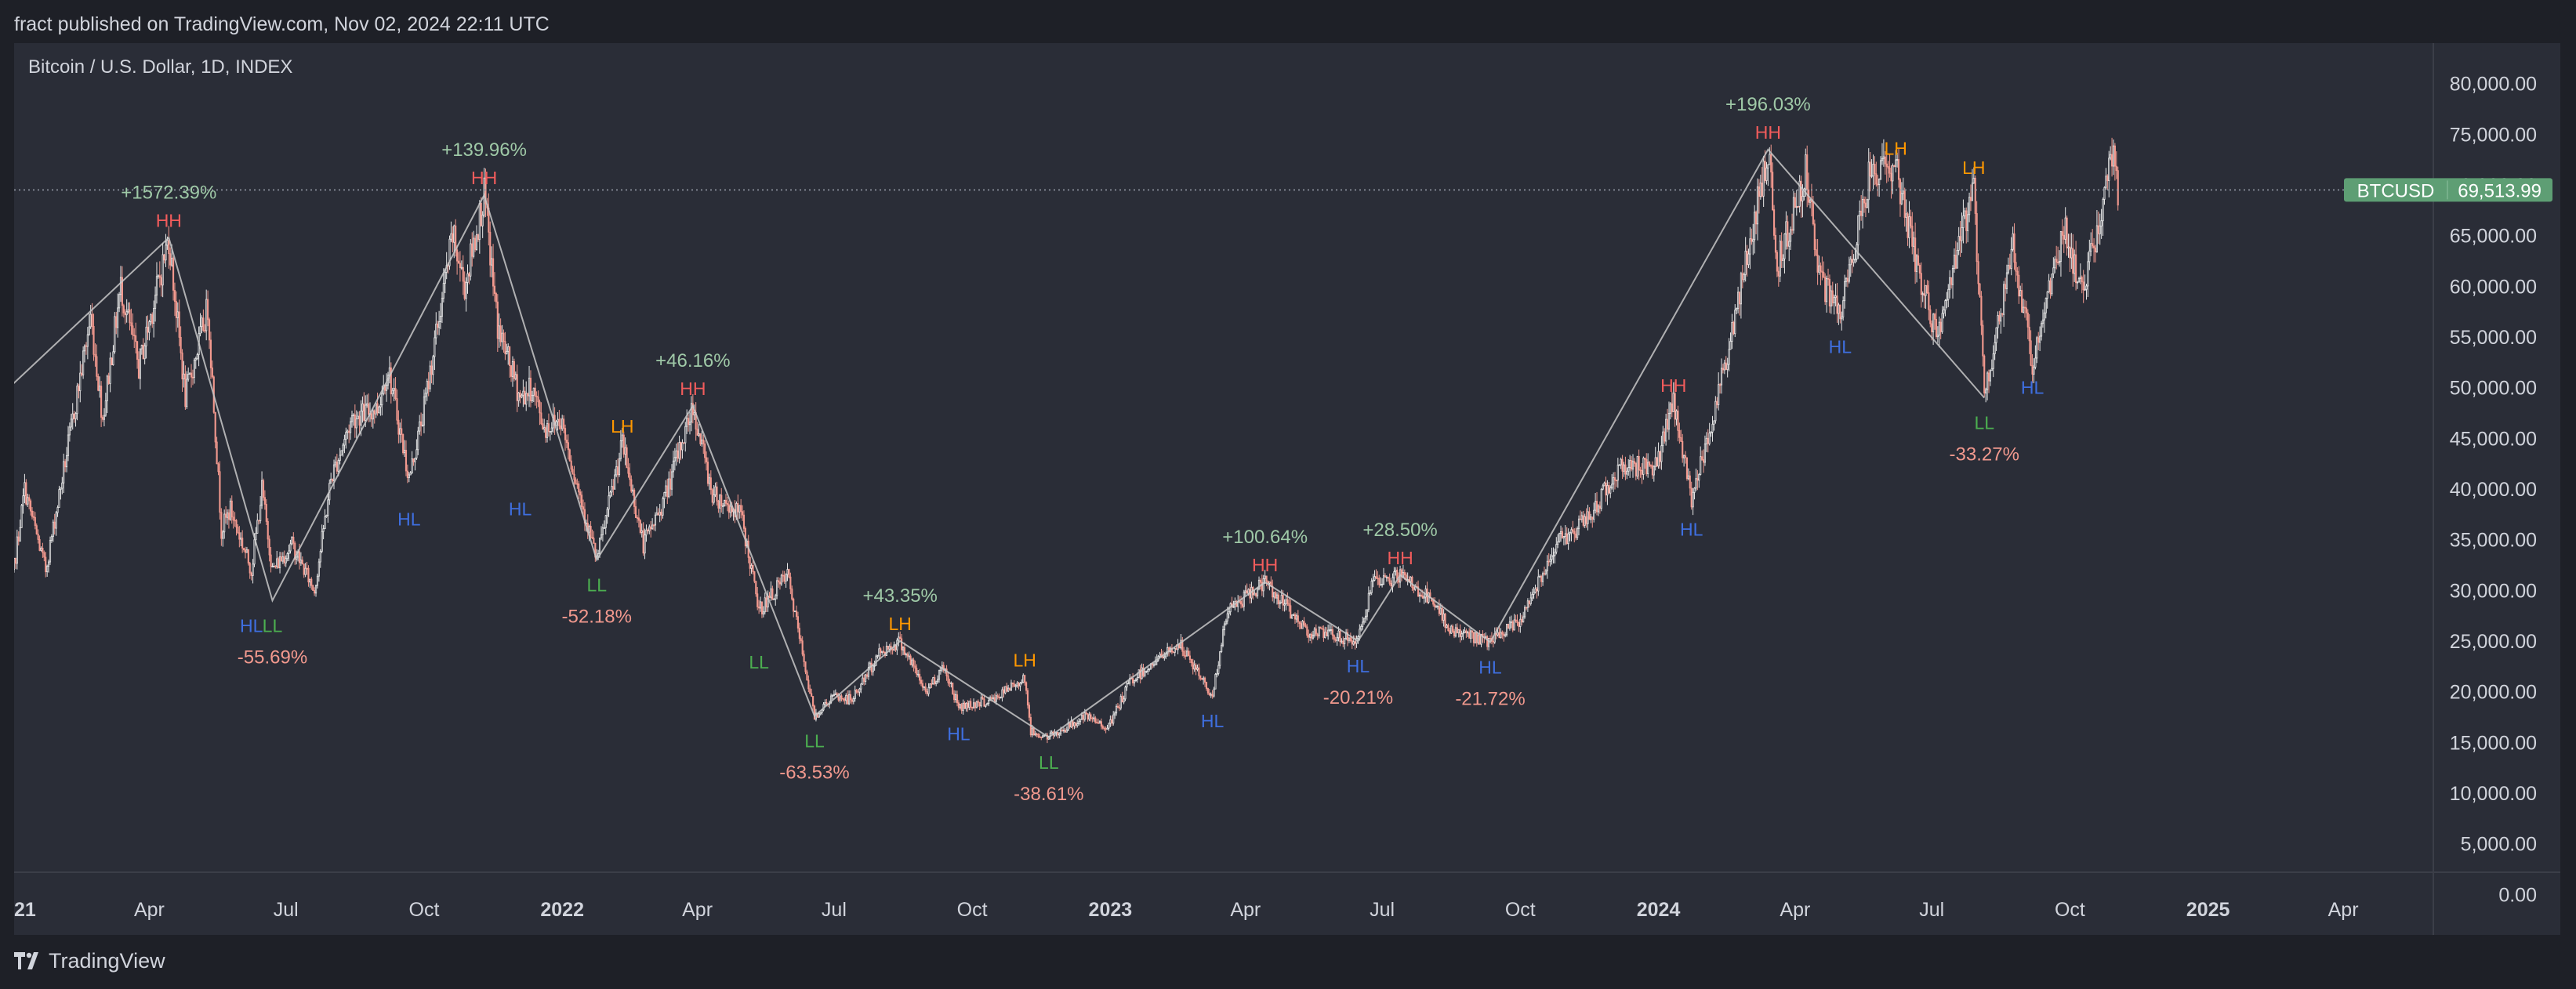 The height and width of the screenshot is (989, 2576). What do you see at coordinates (2070, 910) in the screenshot?
I see `x-tick-label: Oct` at bounding box center [2070, 910].